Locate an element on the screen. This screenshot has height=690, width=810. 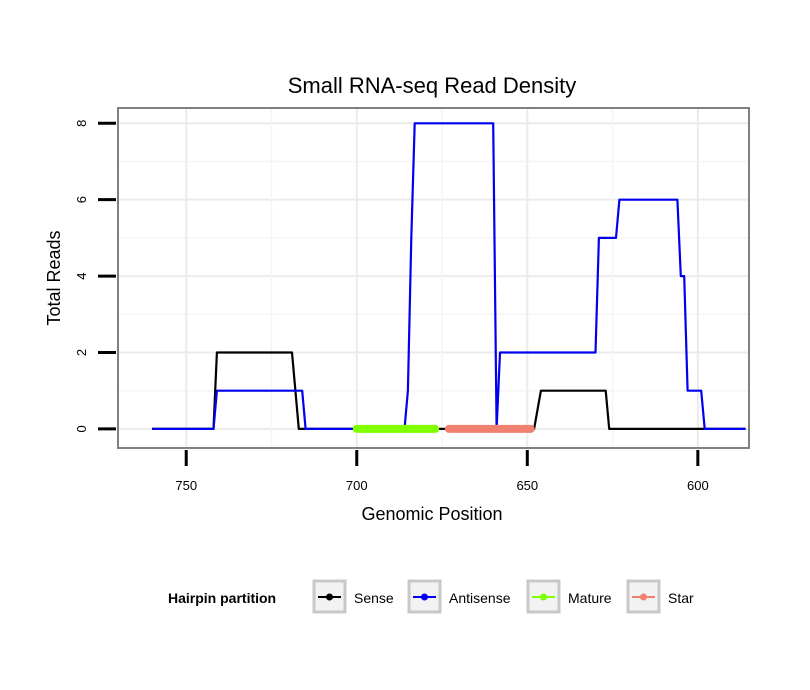
x-tick-label: 750 is located at coordinates (186, 485).